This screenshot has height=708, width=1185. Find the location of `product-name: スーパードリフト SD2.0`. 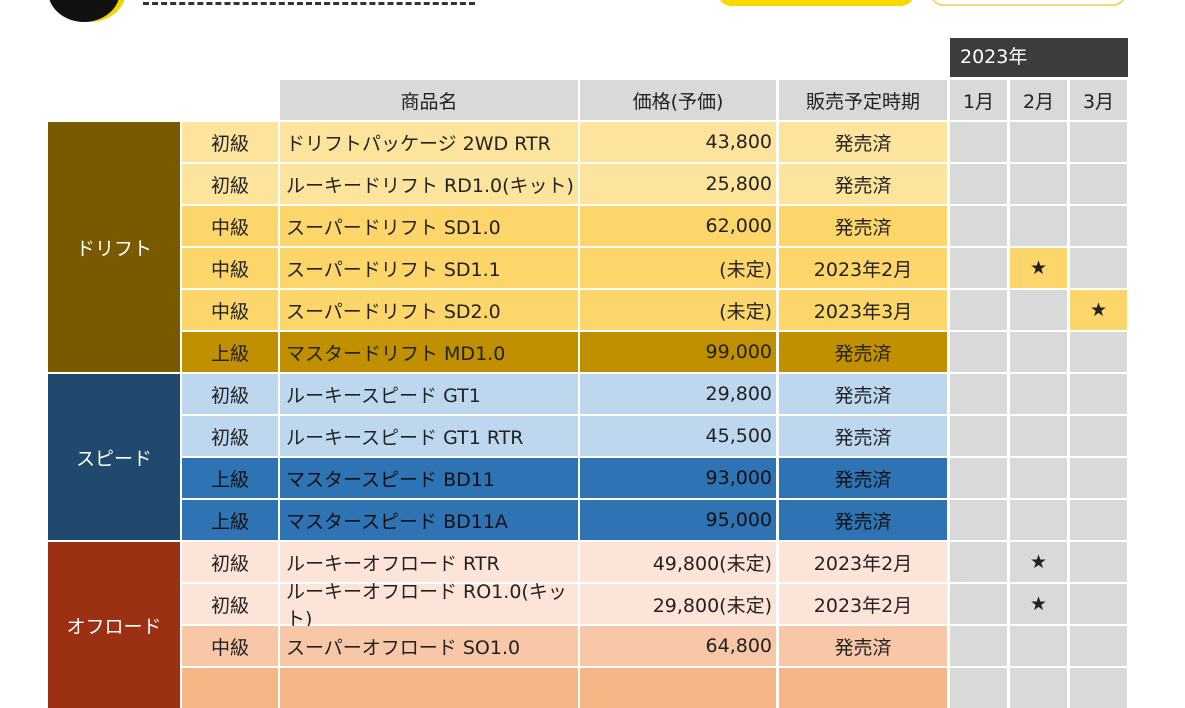

product-name: スーパードリフト SD2.0 is located at coordinates (429, 310).